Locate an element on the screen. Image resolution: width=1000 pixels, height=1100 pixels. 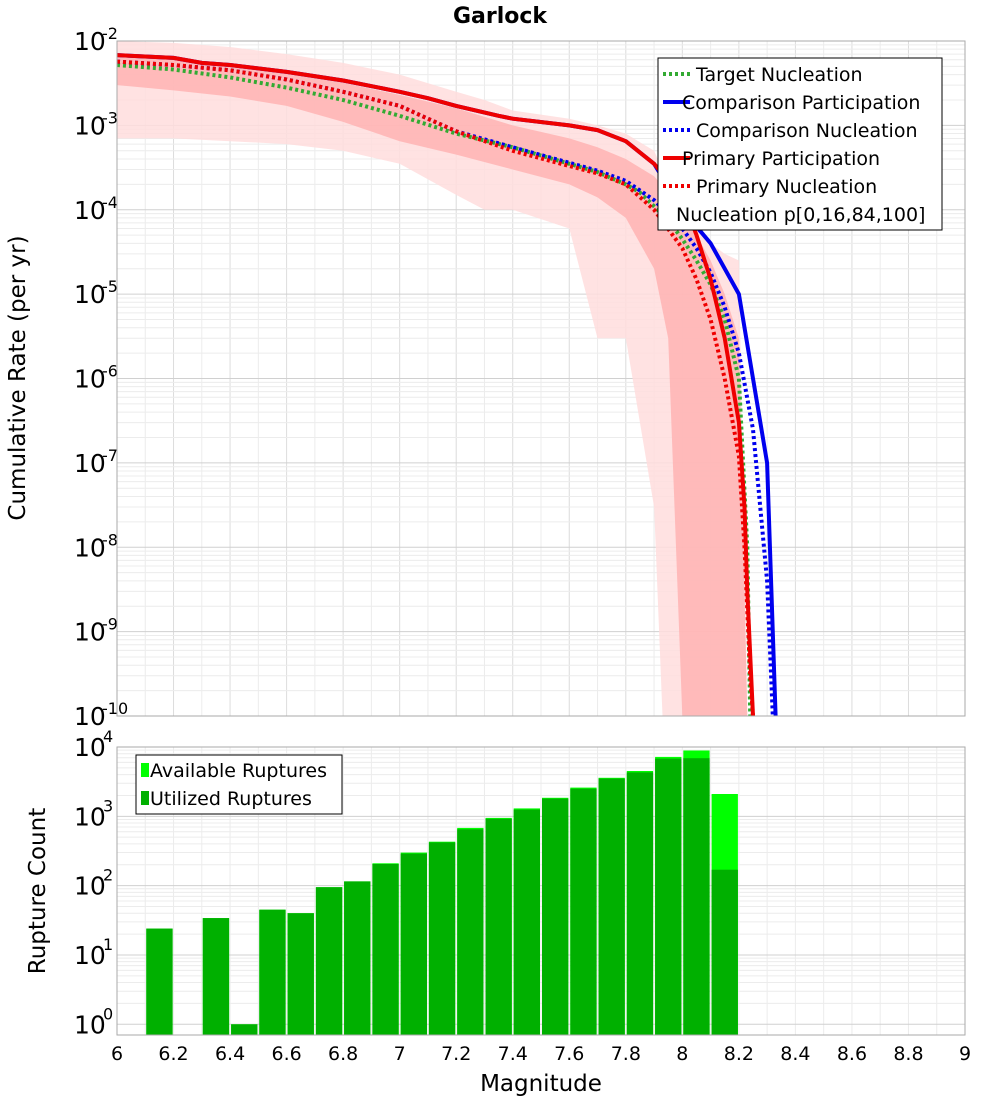
x-tick-label: 8.4 is located at coordinates (795, 1054).